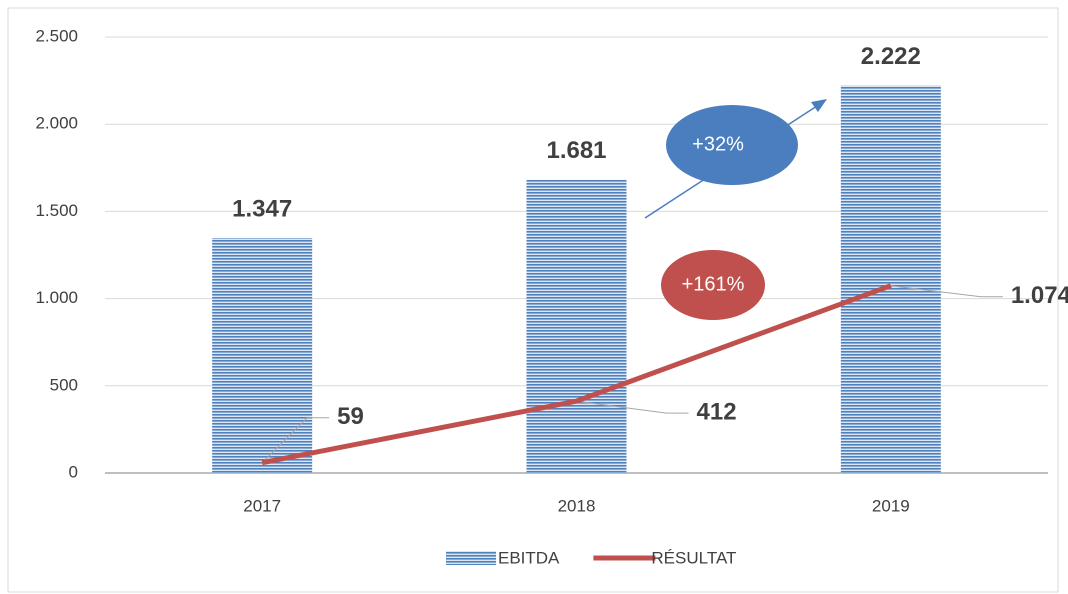  Describe the element at coordinates (56, 123) in the screenshot. I see `y-tick-label: 2.000` at that location.